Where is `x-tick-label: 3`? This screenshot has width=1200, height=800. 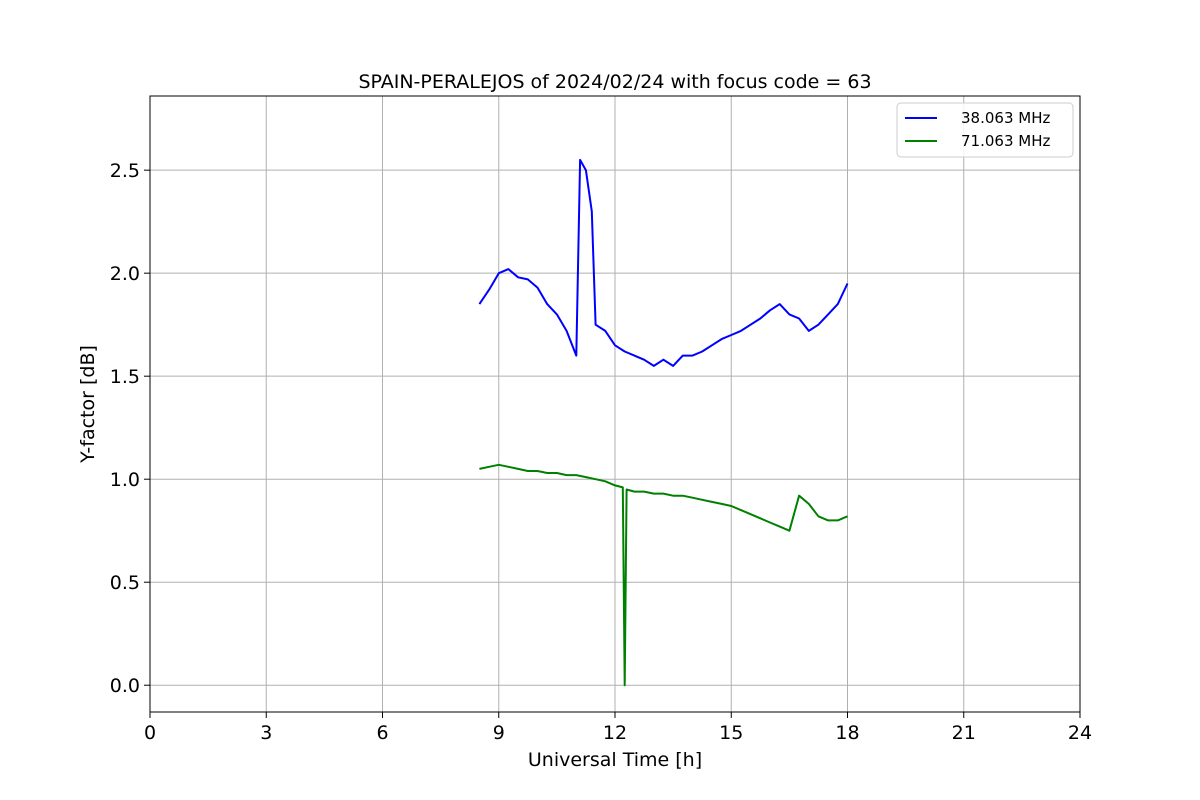 x-tick-label: 3 is located at coordinates (266, 733).